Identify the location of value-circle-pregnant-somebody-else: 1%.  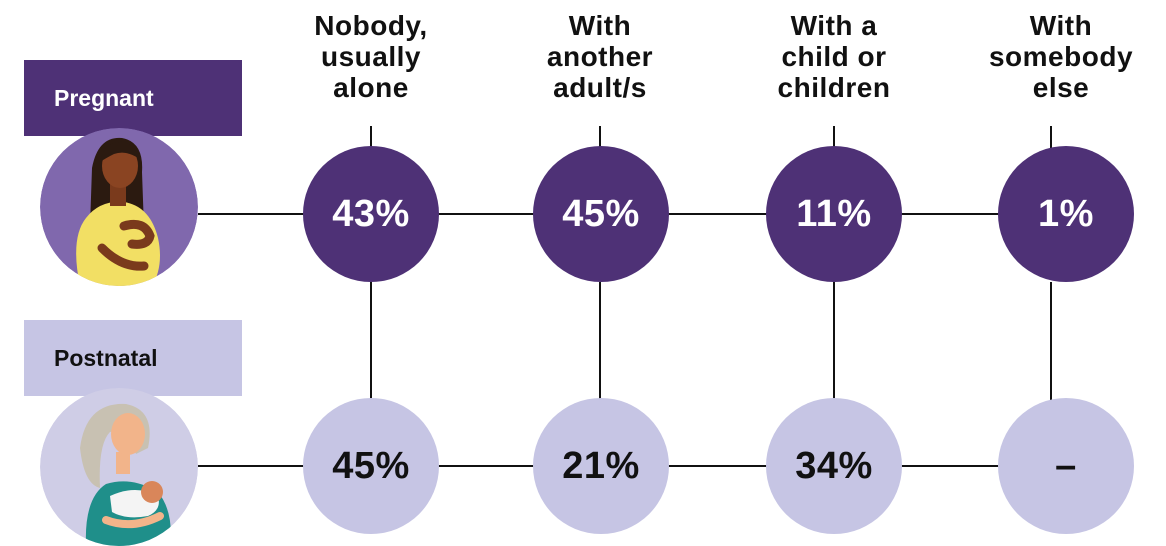
(1066, 214).